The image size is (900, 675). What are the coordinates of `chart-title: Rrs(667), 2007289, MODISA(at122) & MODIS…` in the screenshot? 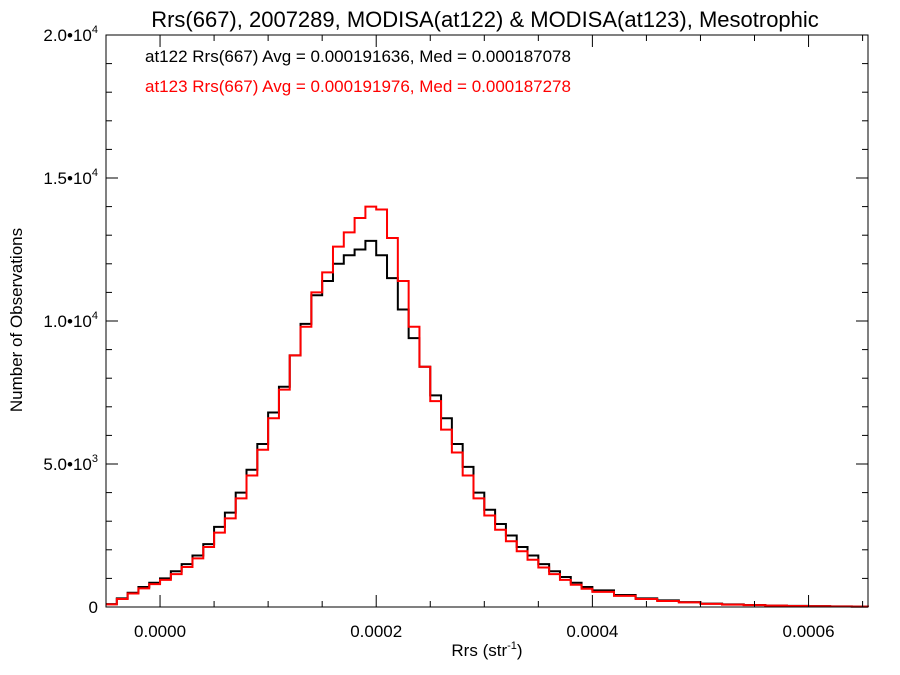 It's located at (485, 19).